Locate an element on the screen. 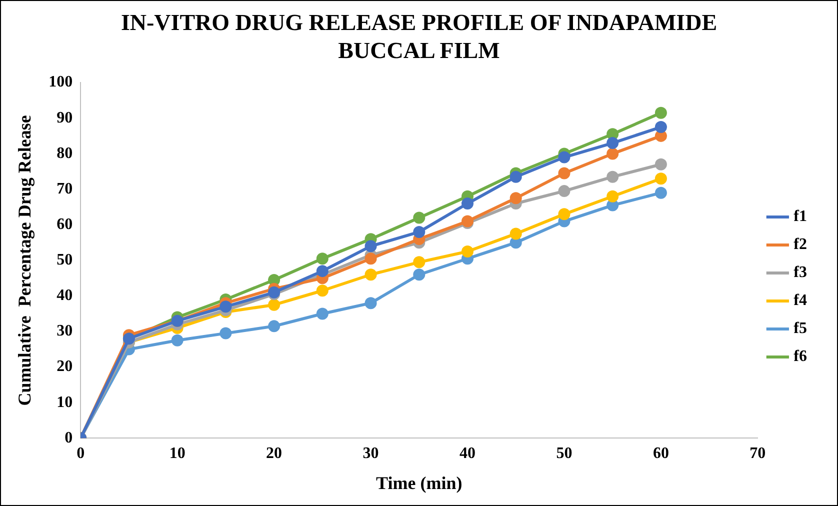  legend-label: f4 is located at coordinates (800, 301).